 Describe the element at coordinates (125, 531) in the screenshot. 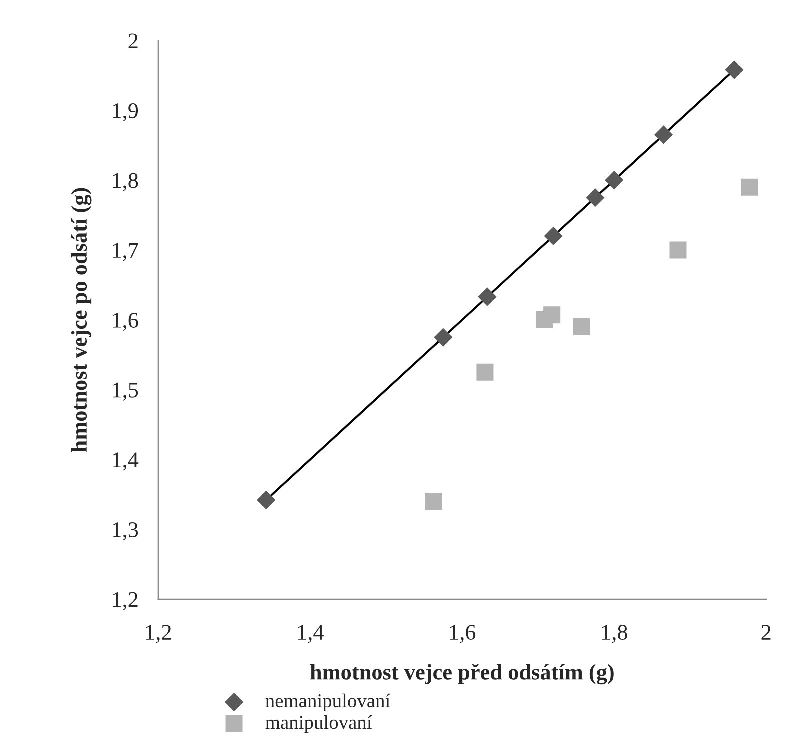

I see `y-tick-label: 1,3` at that location.